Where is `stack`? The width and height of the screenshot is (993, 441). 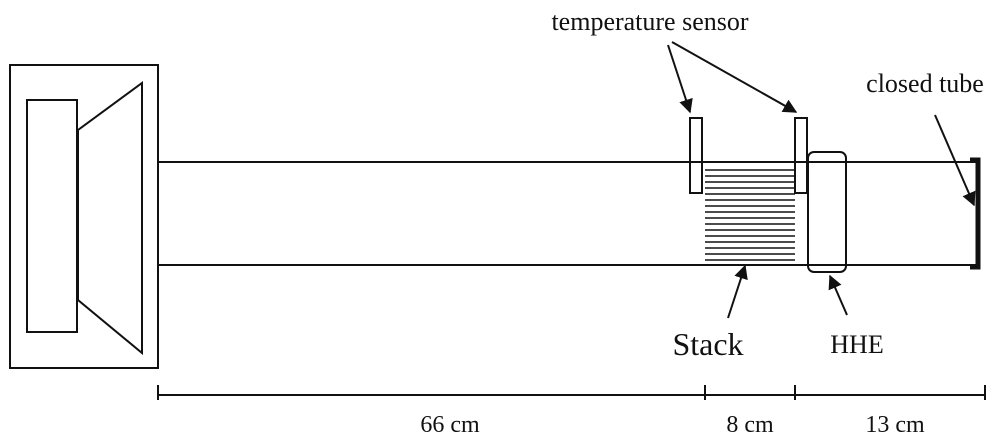
stack is located at coordinates (750, 215).